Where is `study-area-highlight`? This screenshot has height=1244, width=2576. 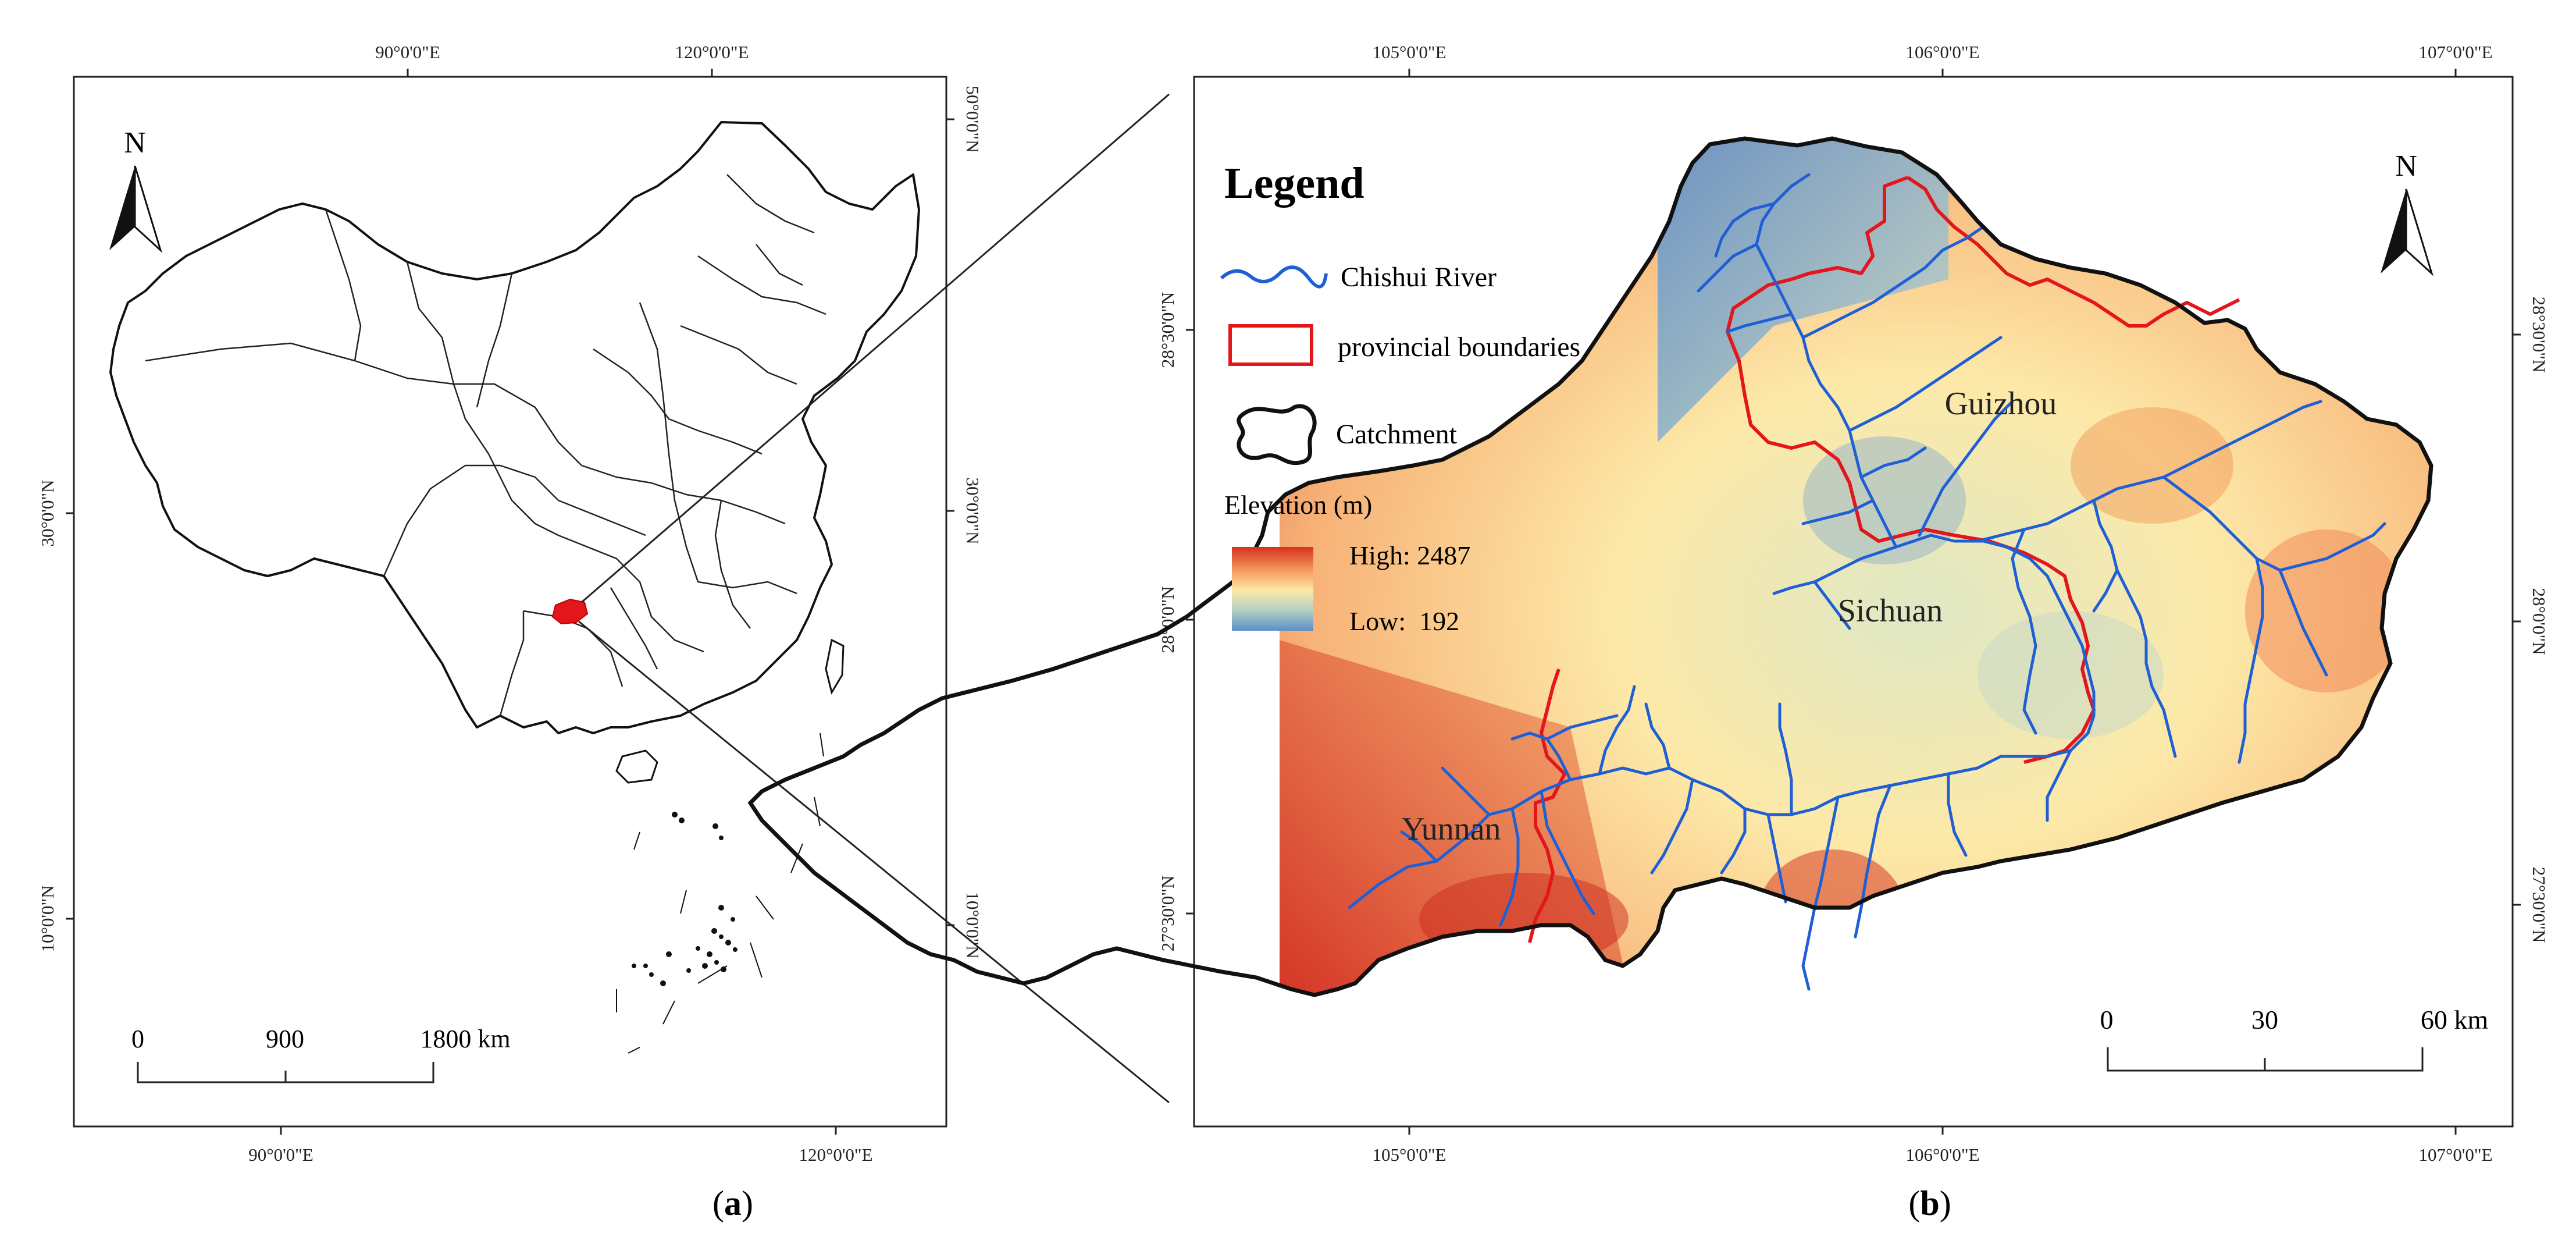
study-area-highlight is located at coordinates (570, 612).